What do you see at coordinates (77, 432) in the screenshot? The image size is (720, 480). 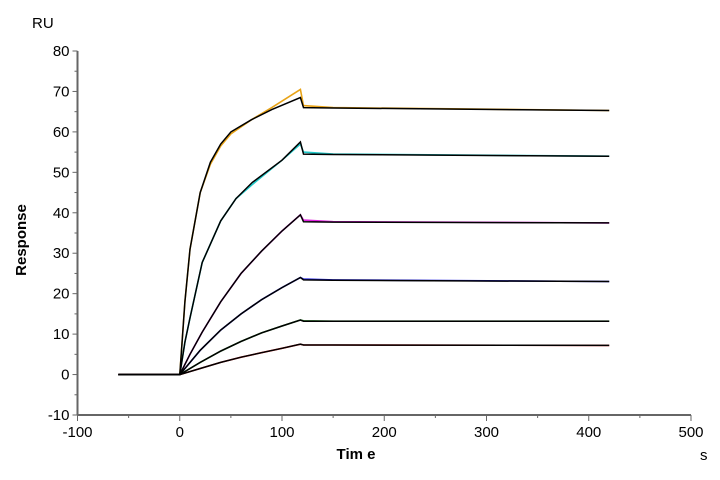 I see `x-tick-label: -100` at bounding box center [77, 432].